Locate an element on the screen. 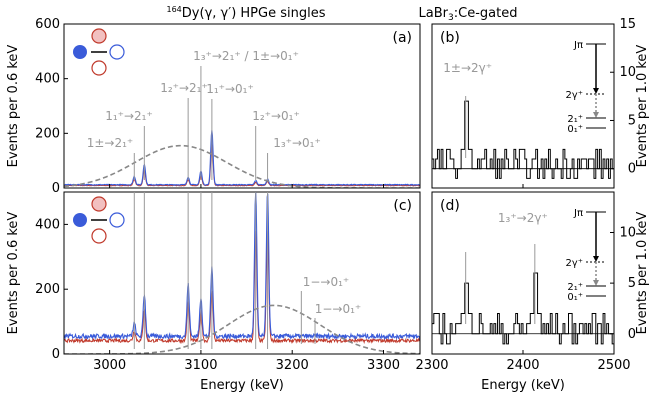  spectrum-perpendicular is located at coordinates (242, 165).